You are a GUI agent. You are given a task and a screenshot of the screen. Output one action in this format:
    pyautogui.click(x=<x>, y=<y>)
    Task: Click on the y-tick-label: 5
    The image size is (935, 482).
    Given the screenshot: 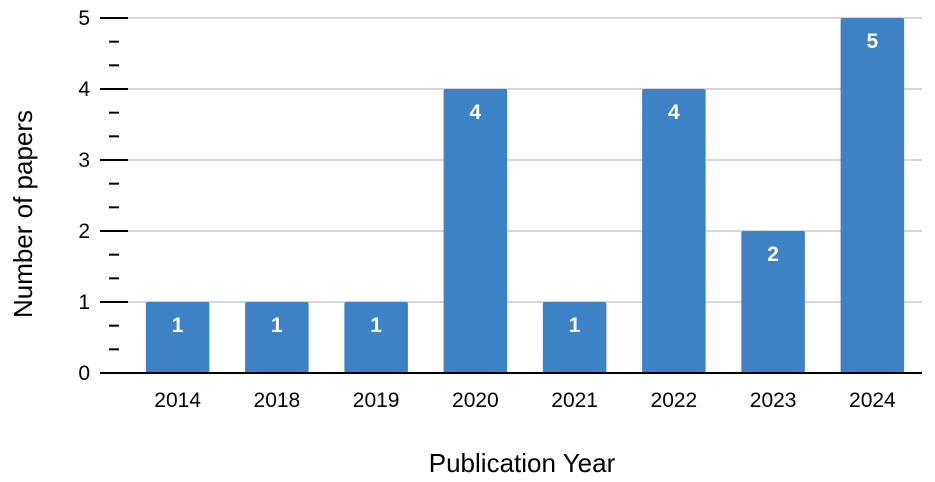 What is the action you would take?
    pyautogui.click(x=84, y=18)
    